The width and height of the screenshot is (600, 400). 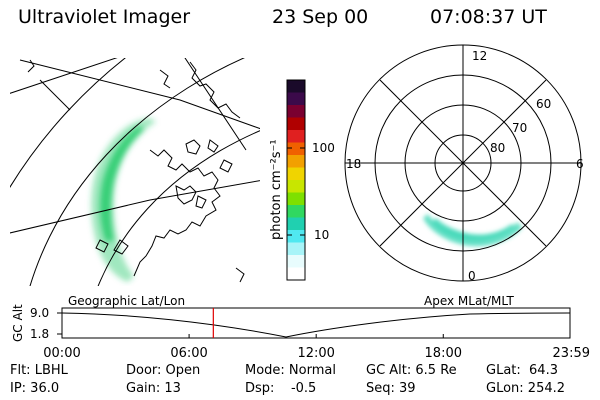 I want to click on filter-info: Flt: LBHL, so click(x=39, y=370).